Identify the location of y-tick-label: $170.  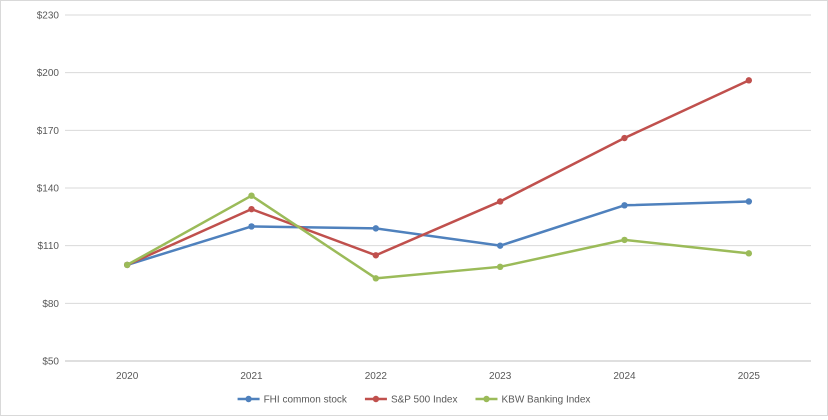
(48, 131).